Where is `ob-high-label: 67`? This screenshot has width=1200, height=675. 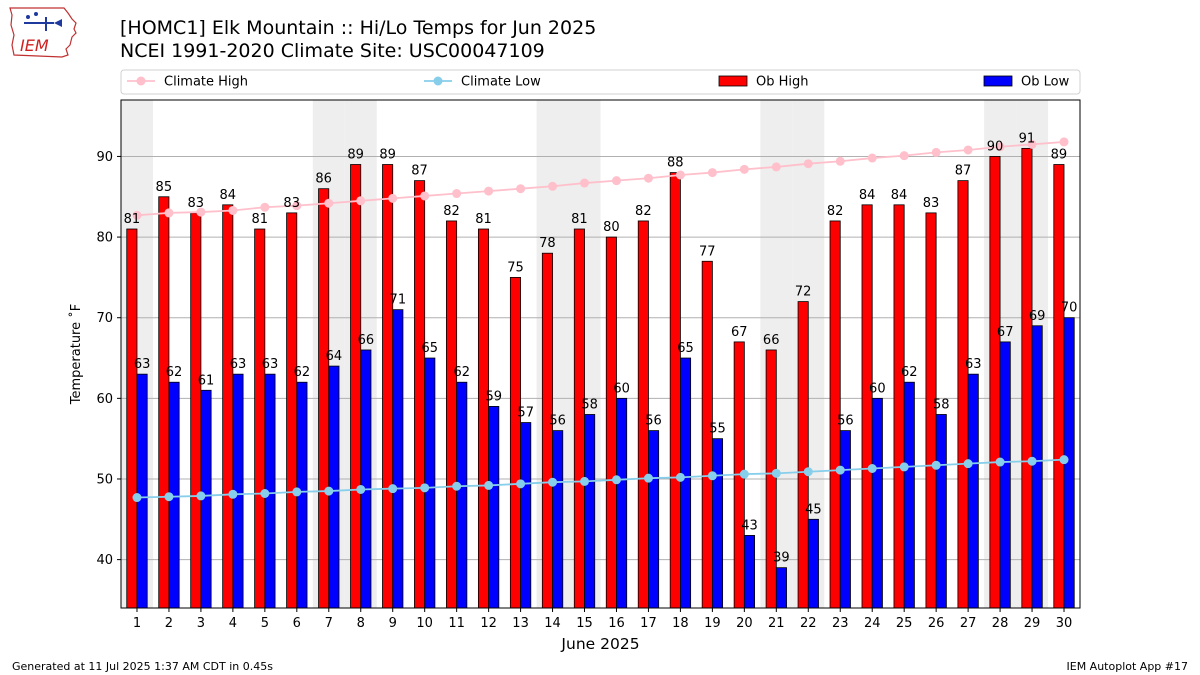 ob-high-label: 67 is located at coordinates (739, 332).